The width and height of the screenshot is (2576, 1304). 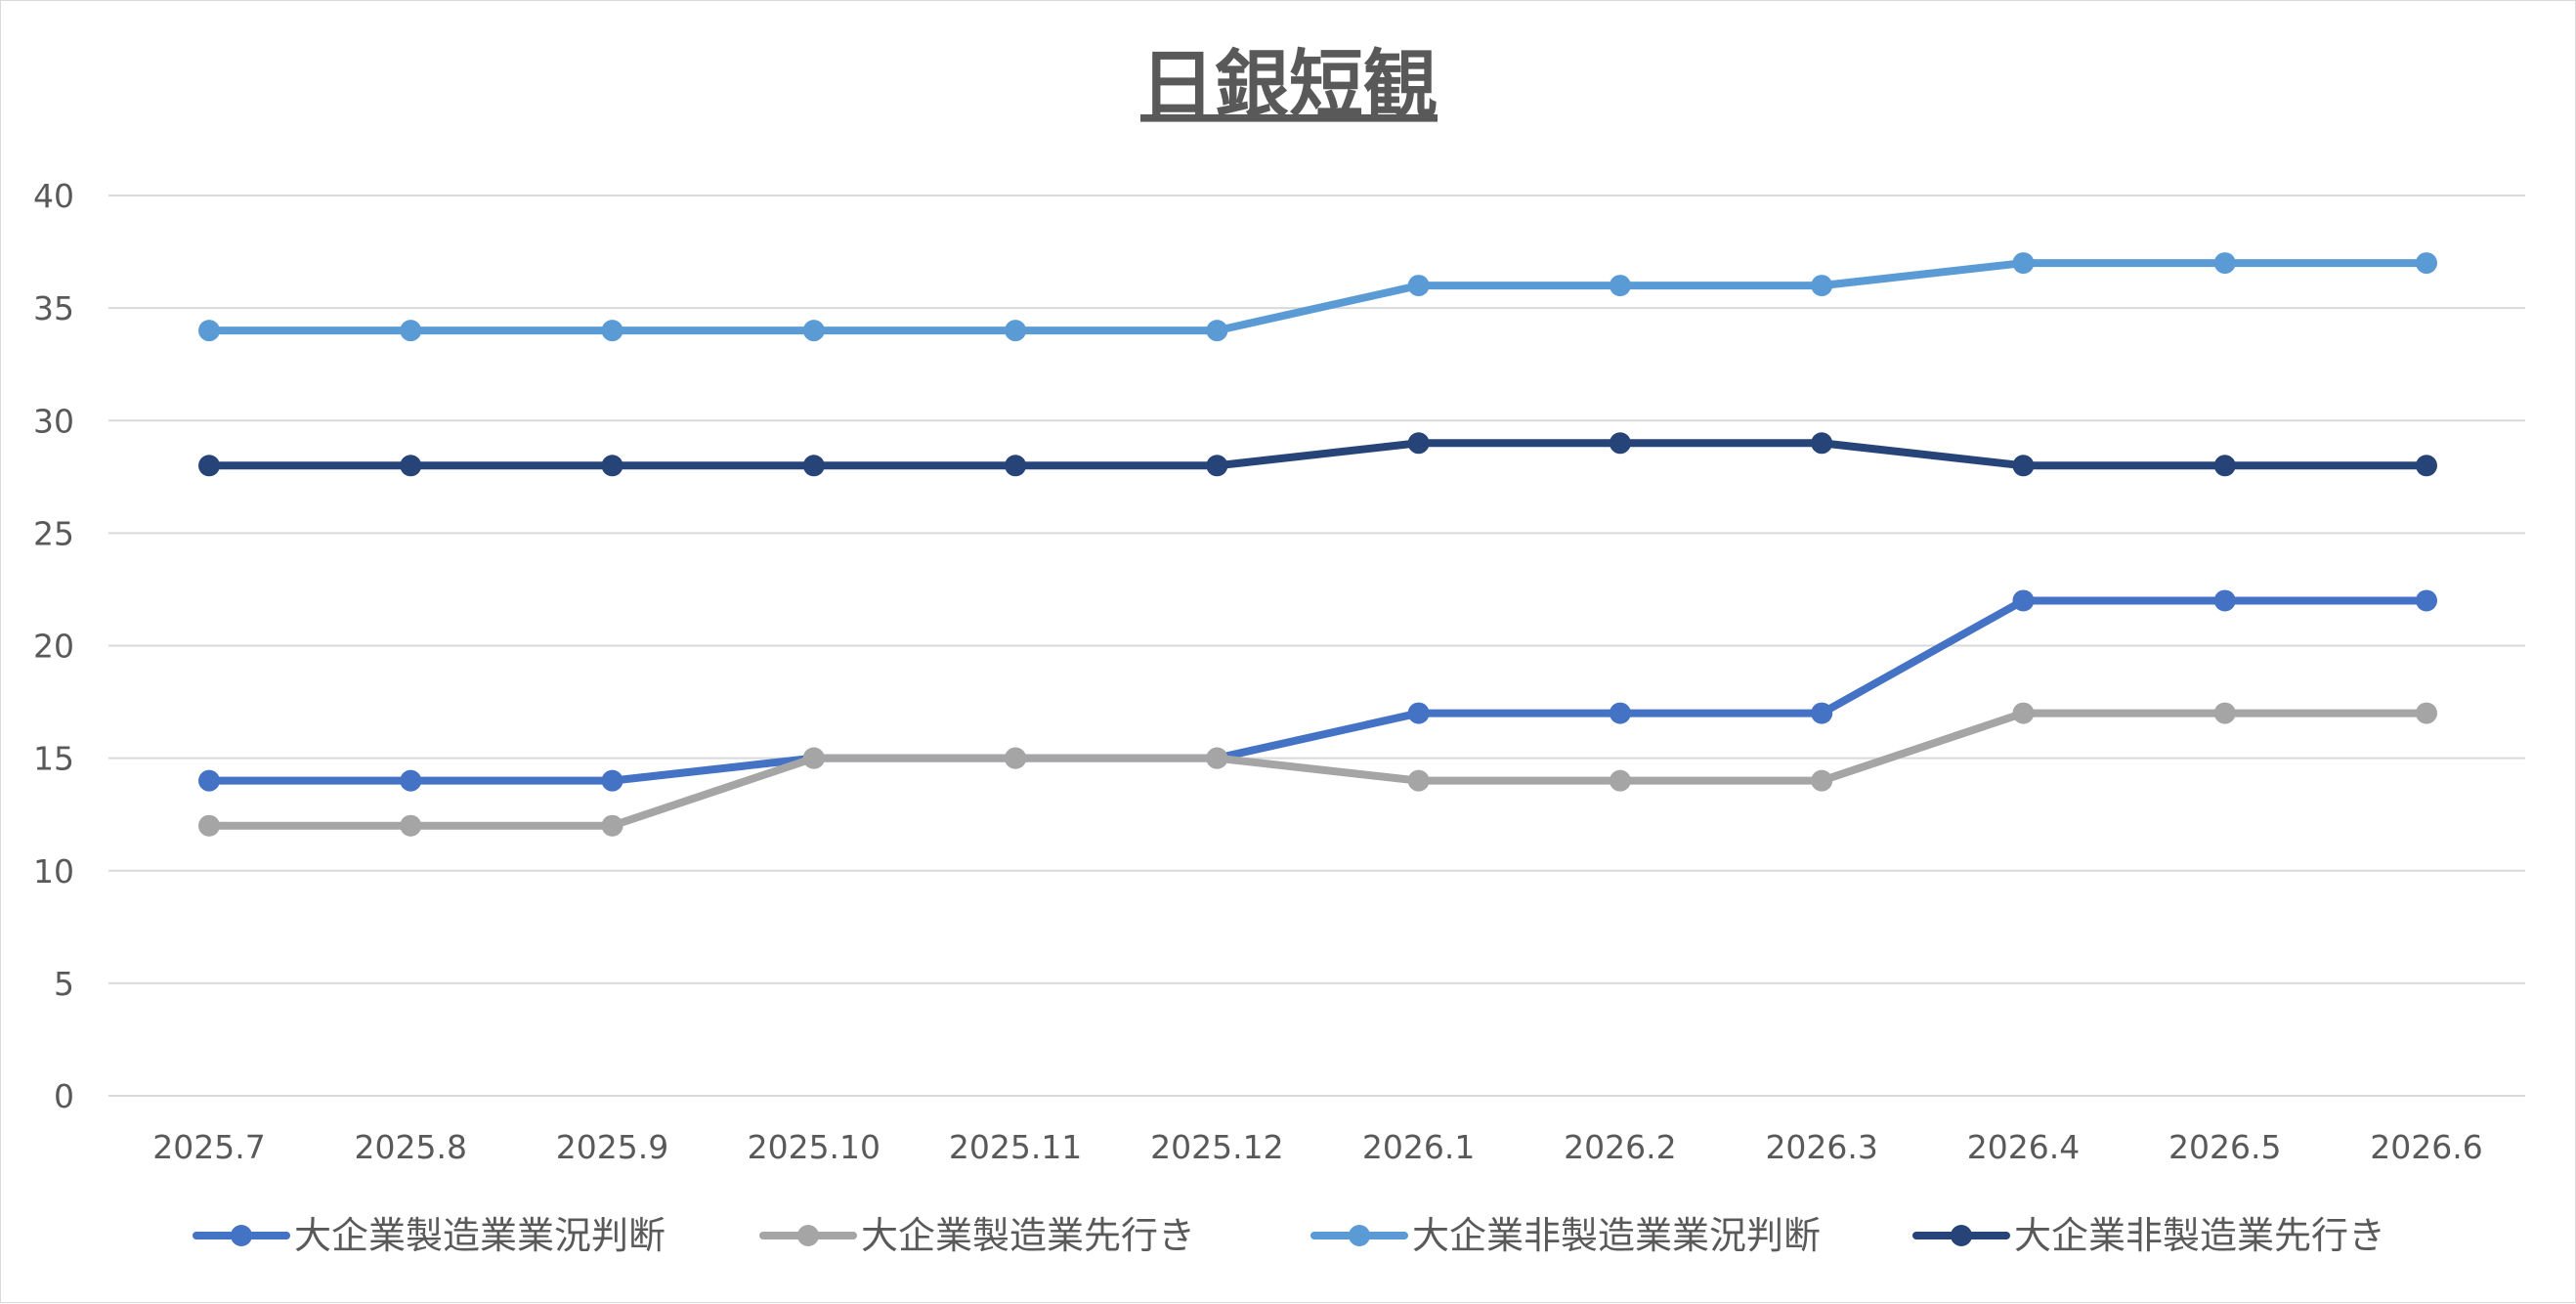 What do you see at coordinates (1289, 1235) in the screenshot?
I see `legend: 大企業製造業業況判断 大企業製造業先行き 大企業非製造業業況判断 大企業非製造業先行き` at bounding box center [1289, 1235].